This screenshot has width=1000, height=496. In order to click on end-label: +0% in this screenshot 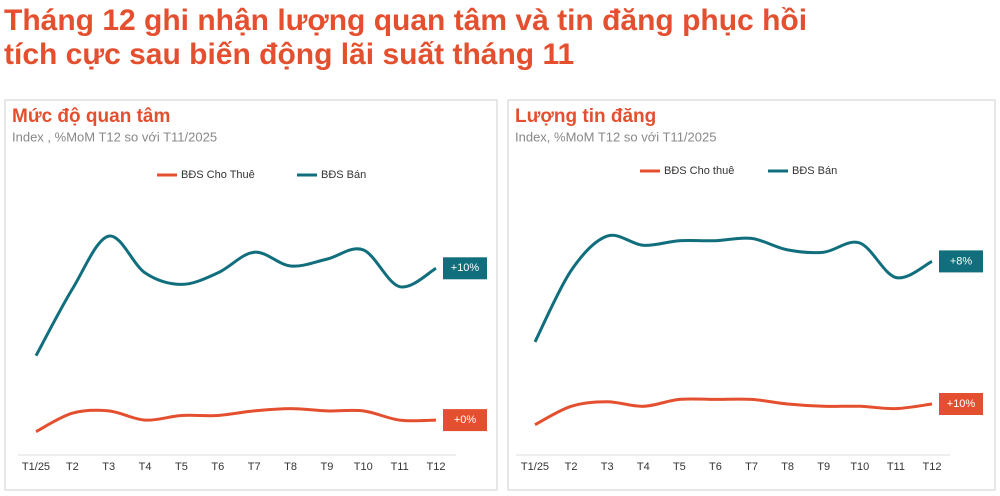, I will do `click(465, 420)`.